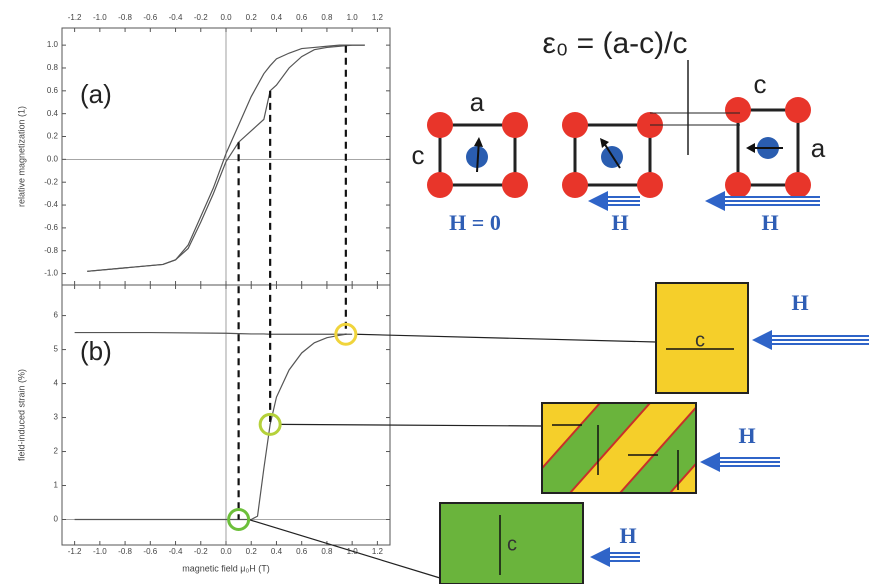  What do you see at coordinates (53, 44) in the screenshot?
I see `y-tick-label: 1.0` at bounding box center [53, 44].